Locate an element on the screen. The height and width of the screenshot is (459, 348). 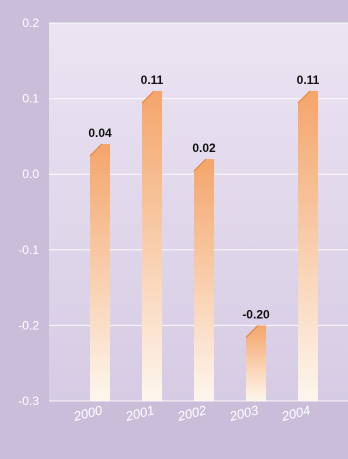
y-tick-label: -0.3 is located at coordinates (28, 401).